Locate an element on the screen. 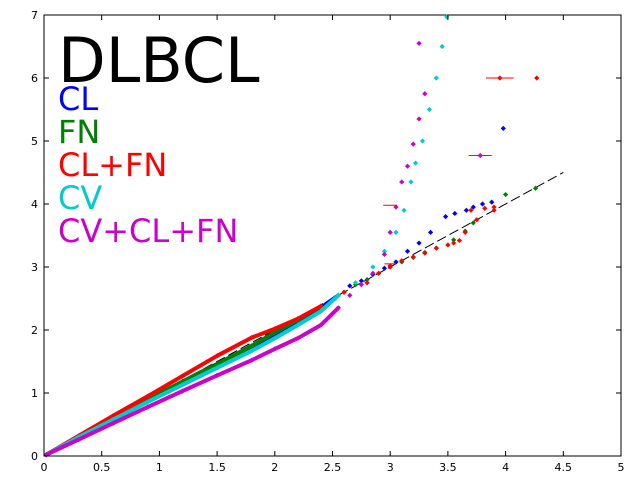 The image size is (640, 480). y-tick-label: 7 is located at coordinates (34, 15).